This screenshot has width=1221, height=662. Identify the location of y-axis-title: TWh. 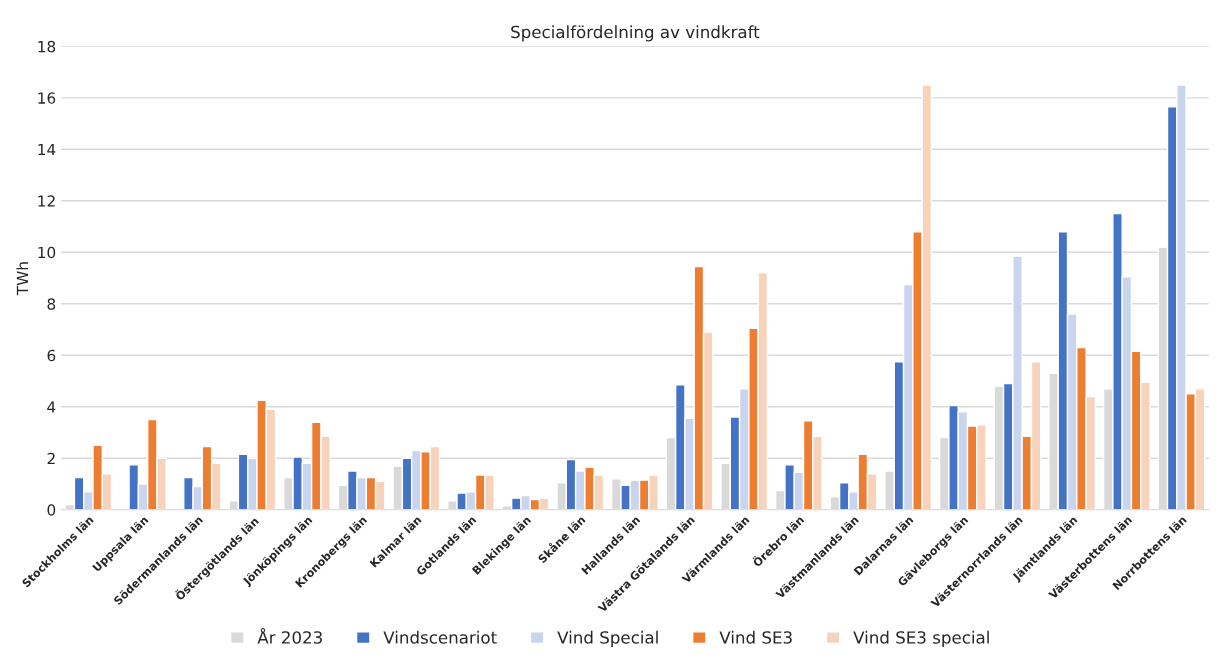
(22, 279).